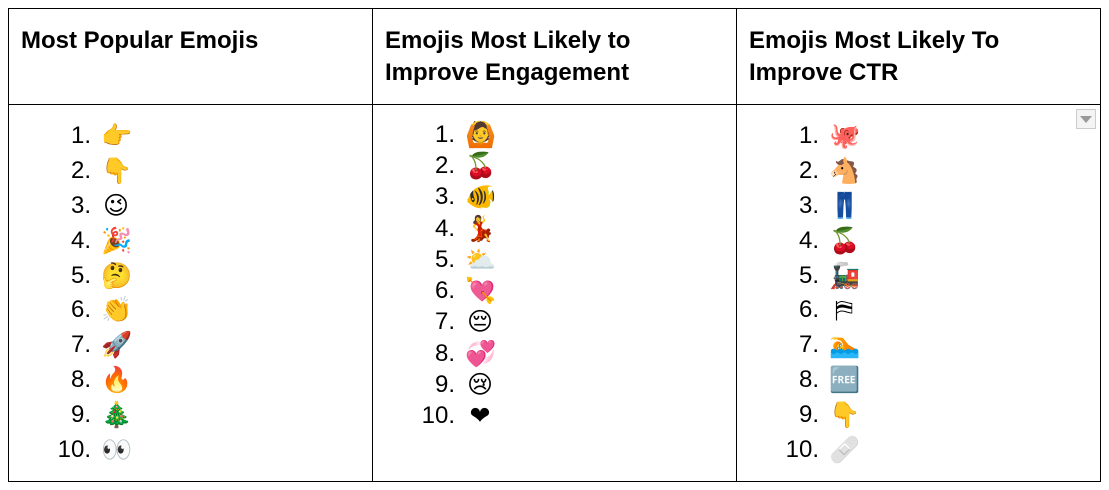  Describe the element at coordinates (92, 240) in the screenshot. I see `list-item: 4. 🎉` at that location.